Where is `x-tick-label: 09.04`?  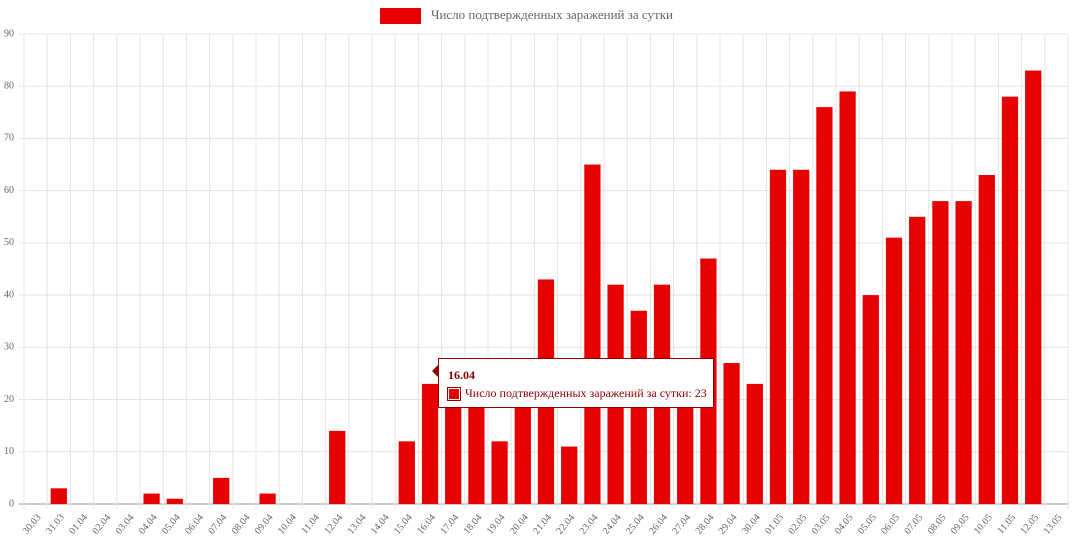 x-tick-label: 09.04 is located at coordinates (264, 524).